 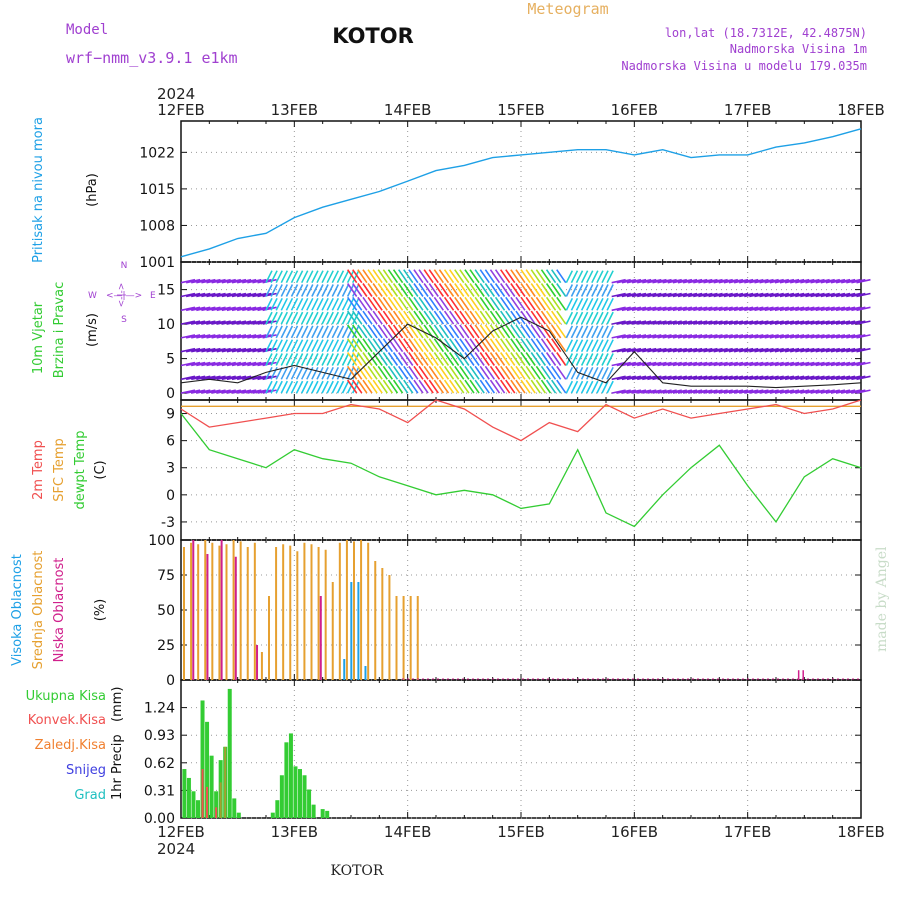 What do you see at coordinates (521, 420) in the screenshot?
I see `temp2m-line` at bounding box center [521, 420].